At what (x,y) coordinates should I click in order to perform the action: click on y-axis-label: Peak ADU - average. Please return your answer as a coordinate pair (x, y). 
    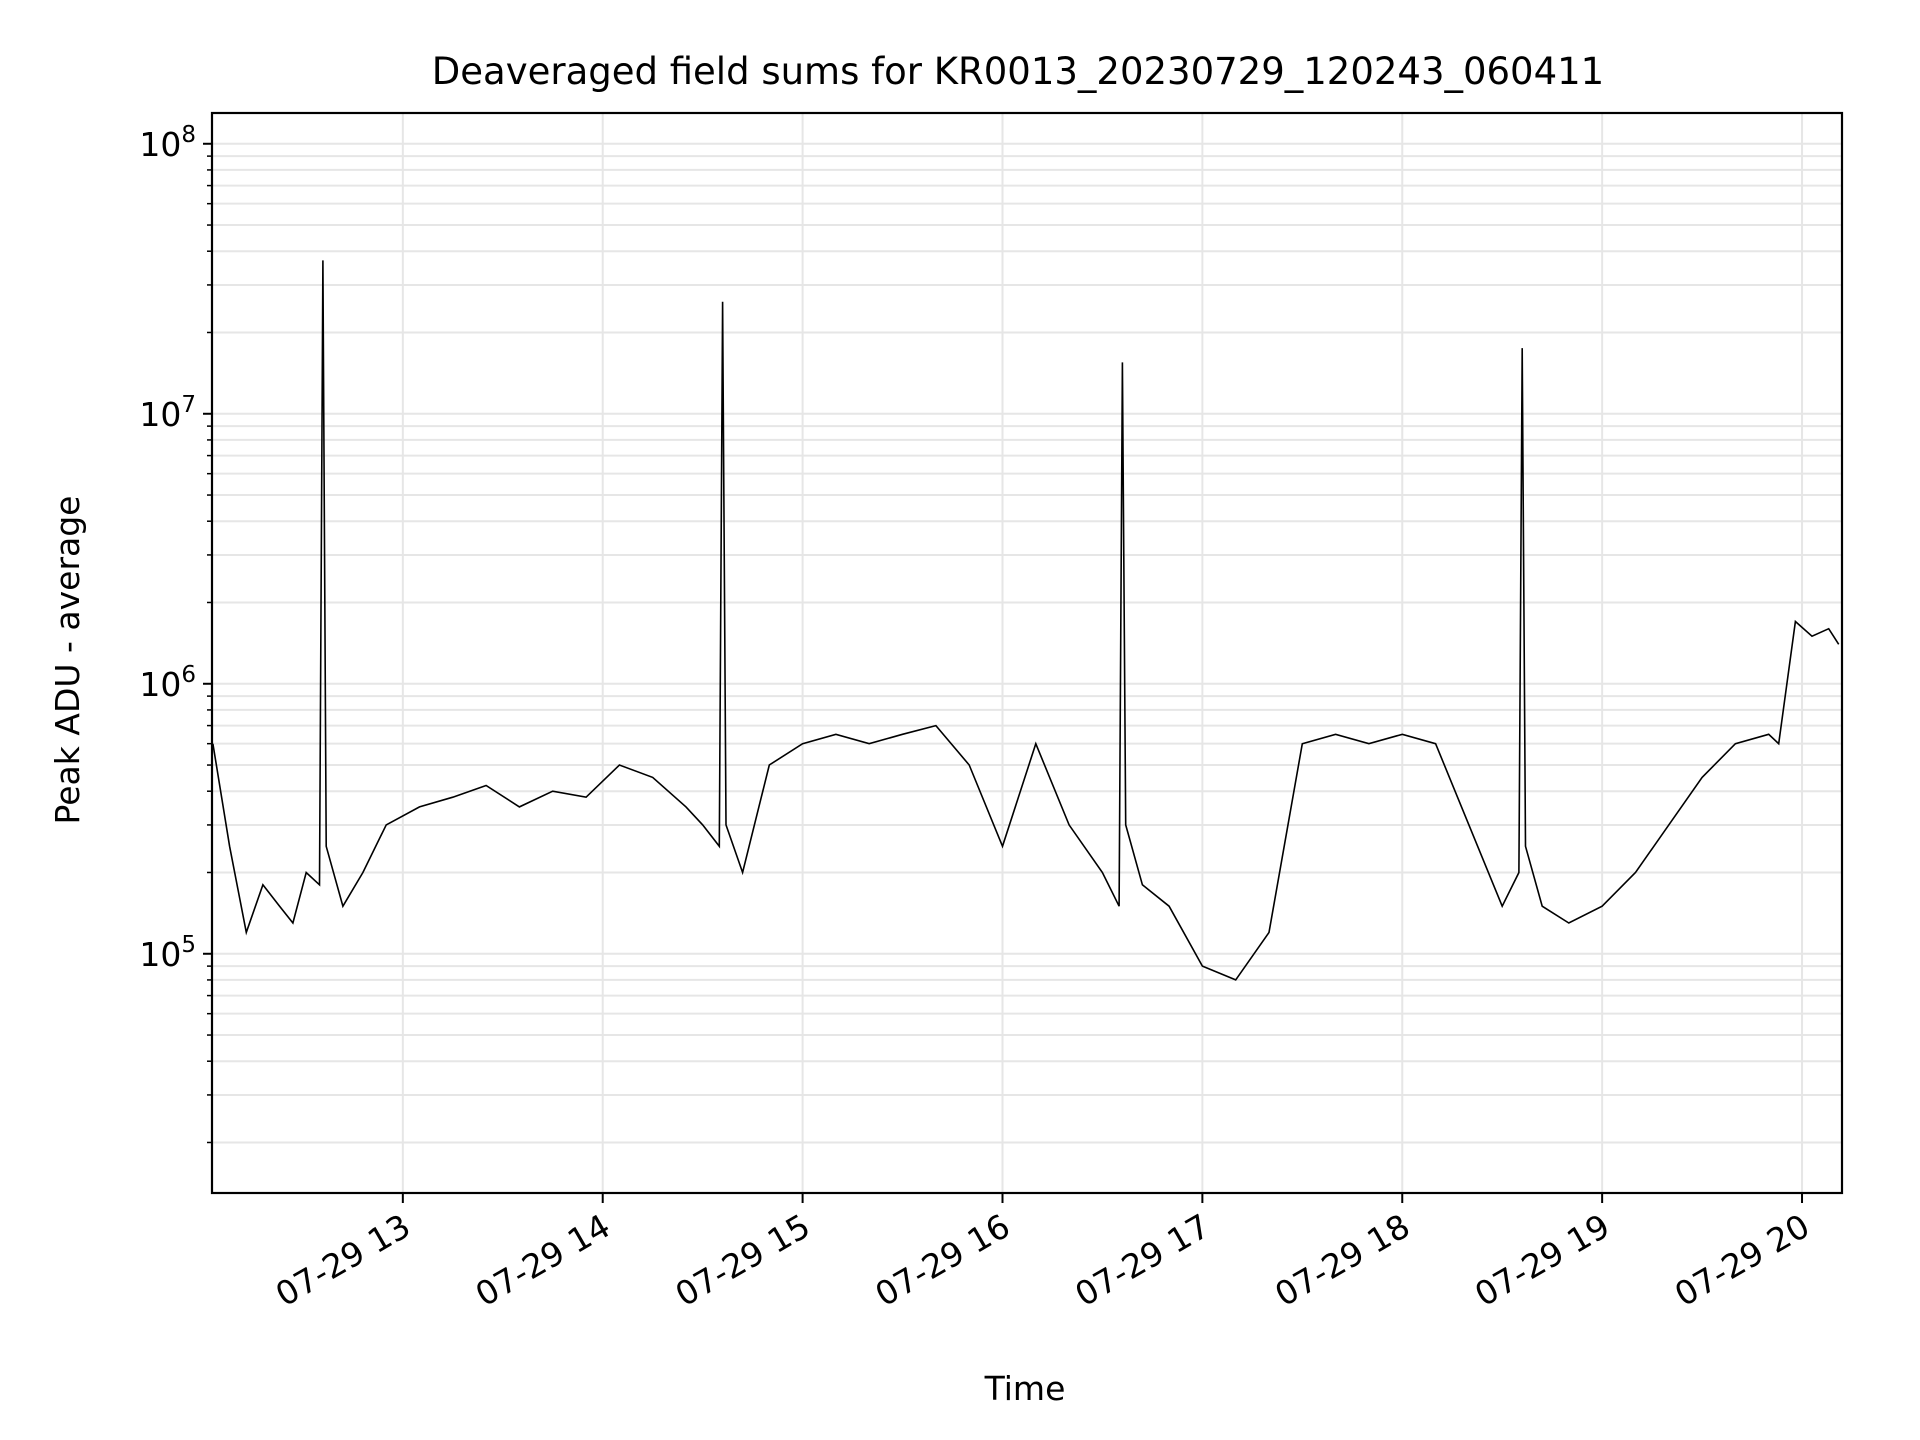
    Looking at the image, I should click on (67, 660).